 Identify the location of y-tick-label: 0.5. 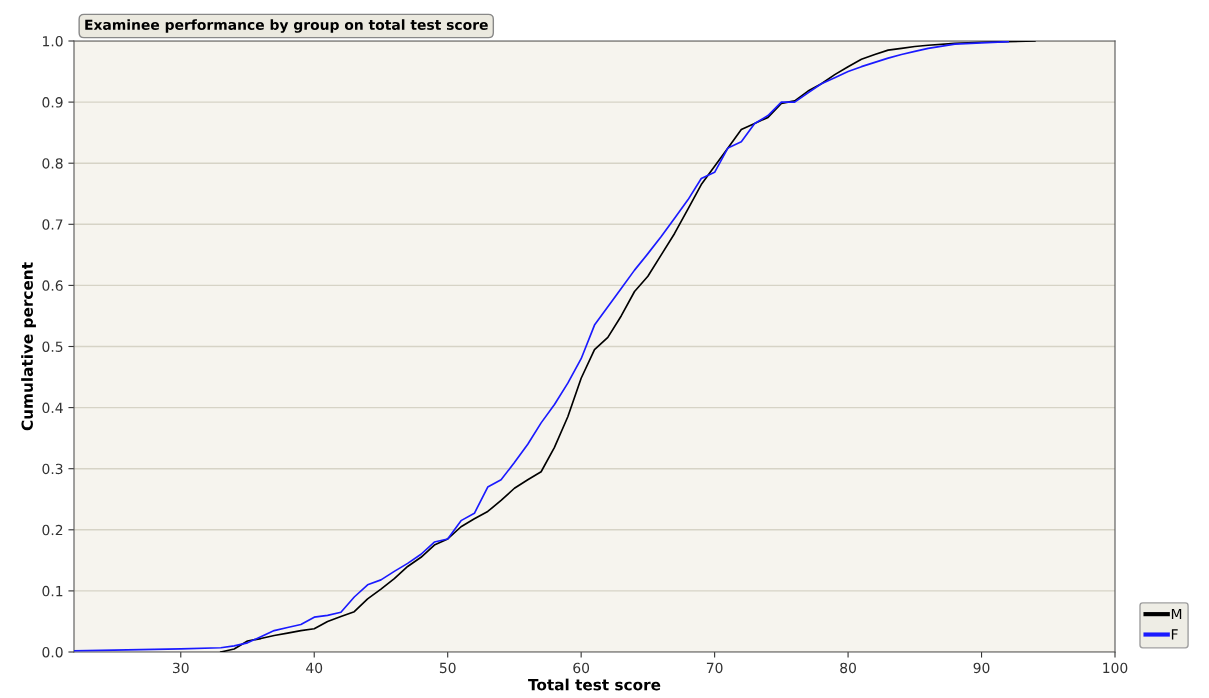
(52, 346).